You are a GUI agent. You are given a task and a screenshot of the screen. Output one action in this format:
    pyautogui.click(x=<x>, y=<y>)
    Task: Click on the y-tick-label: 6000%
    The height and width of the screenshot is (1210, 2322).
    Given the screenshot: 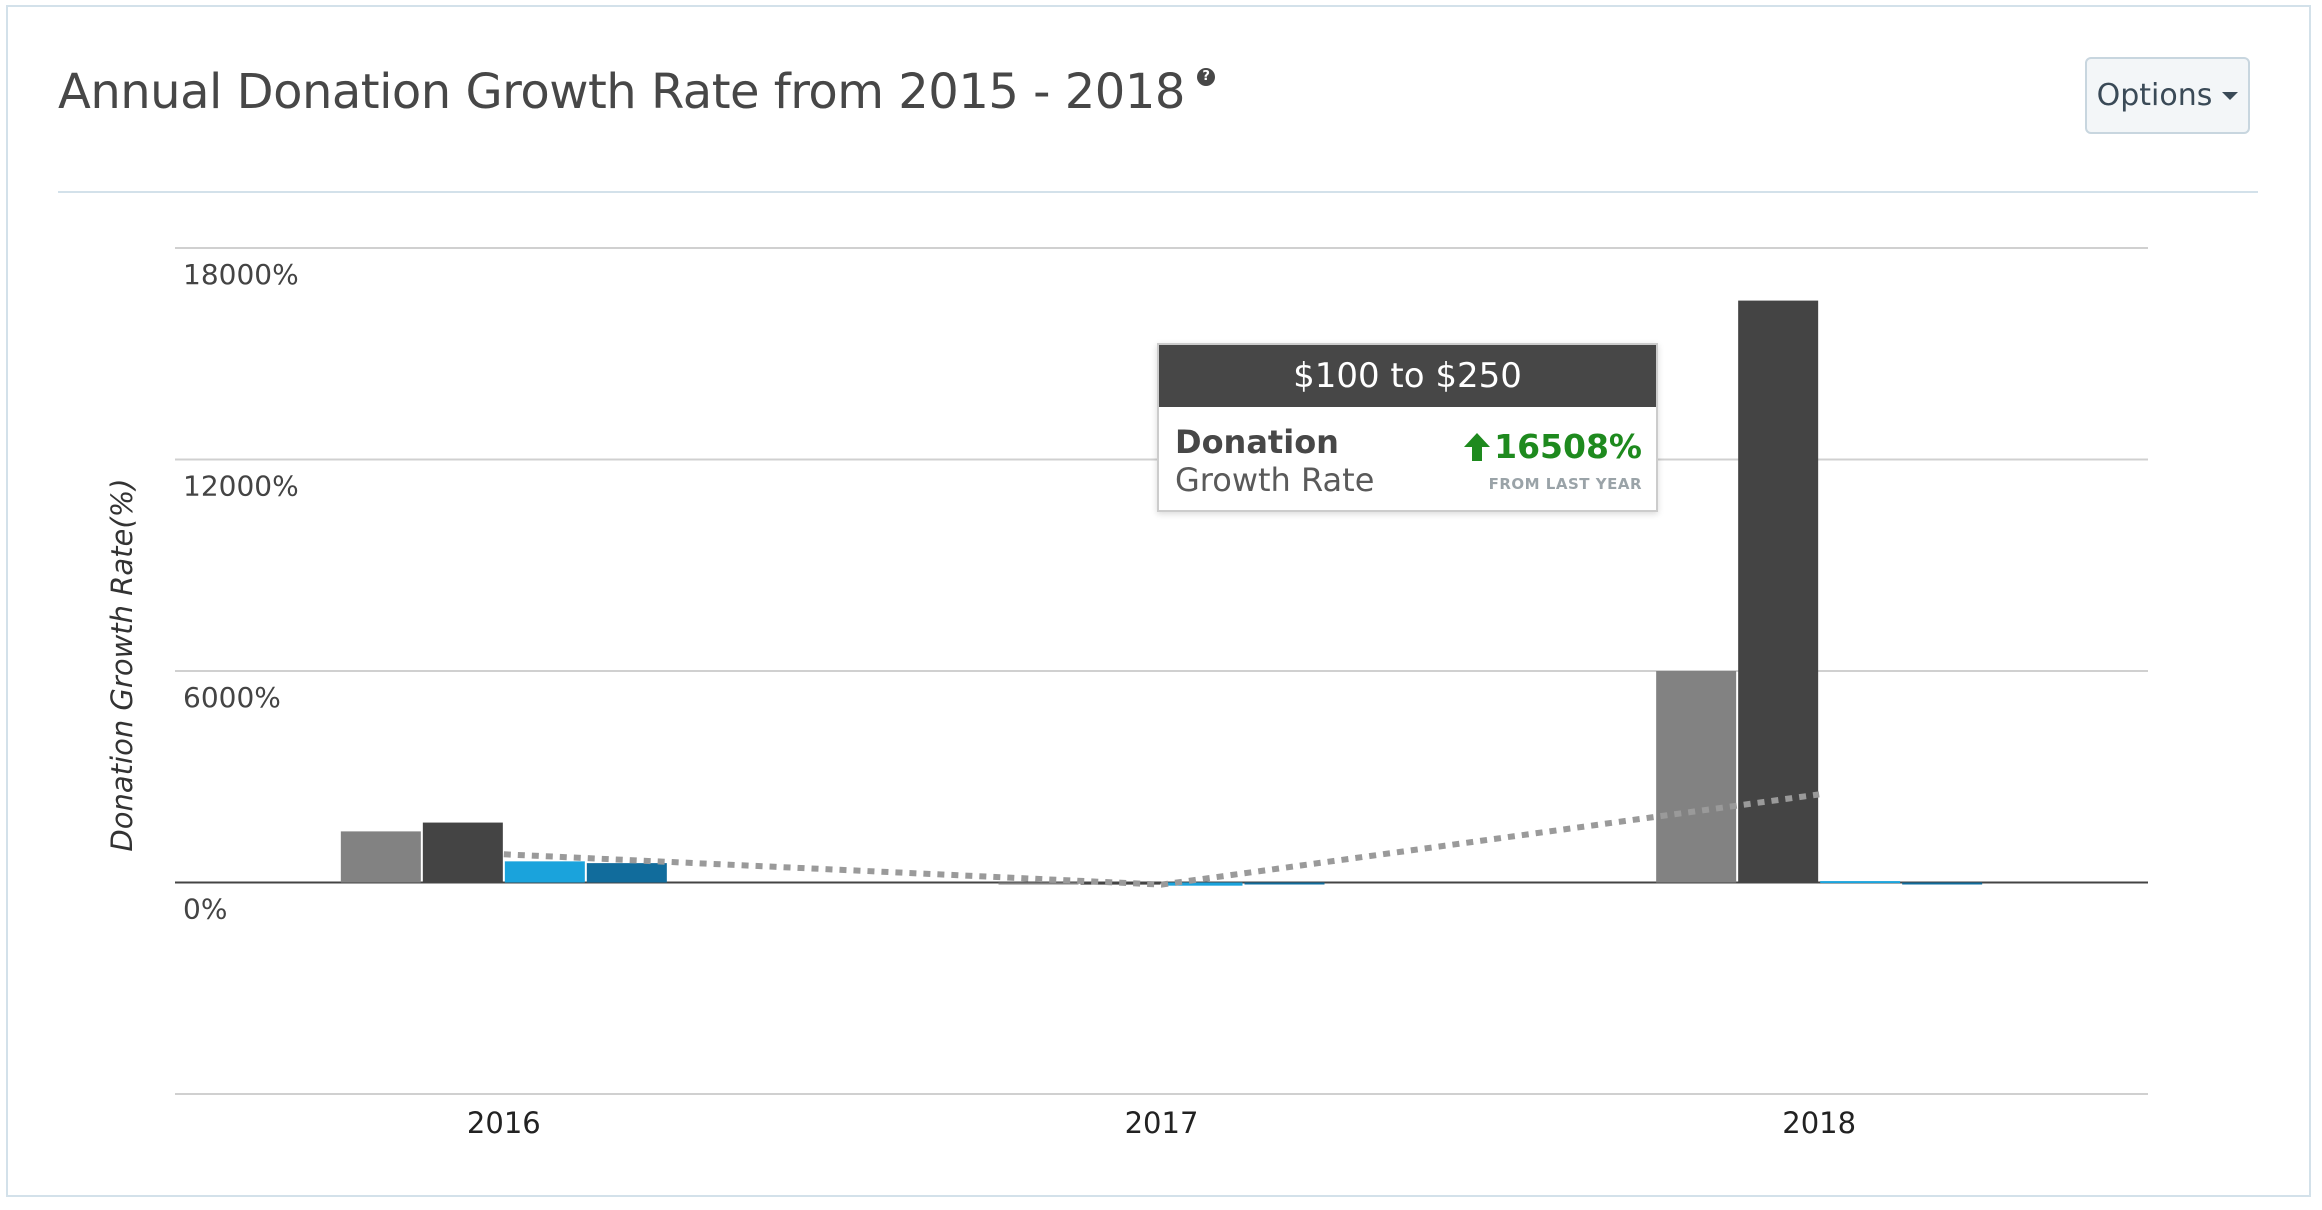 What is the action you would take?
    pyautogui.click(x=232, y=697)
    